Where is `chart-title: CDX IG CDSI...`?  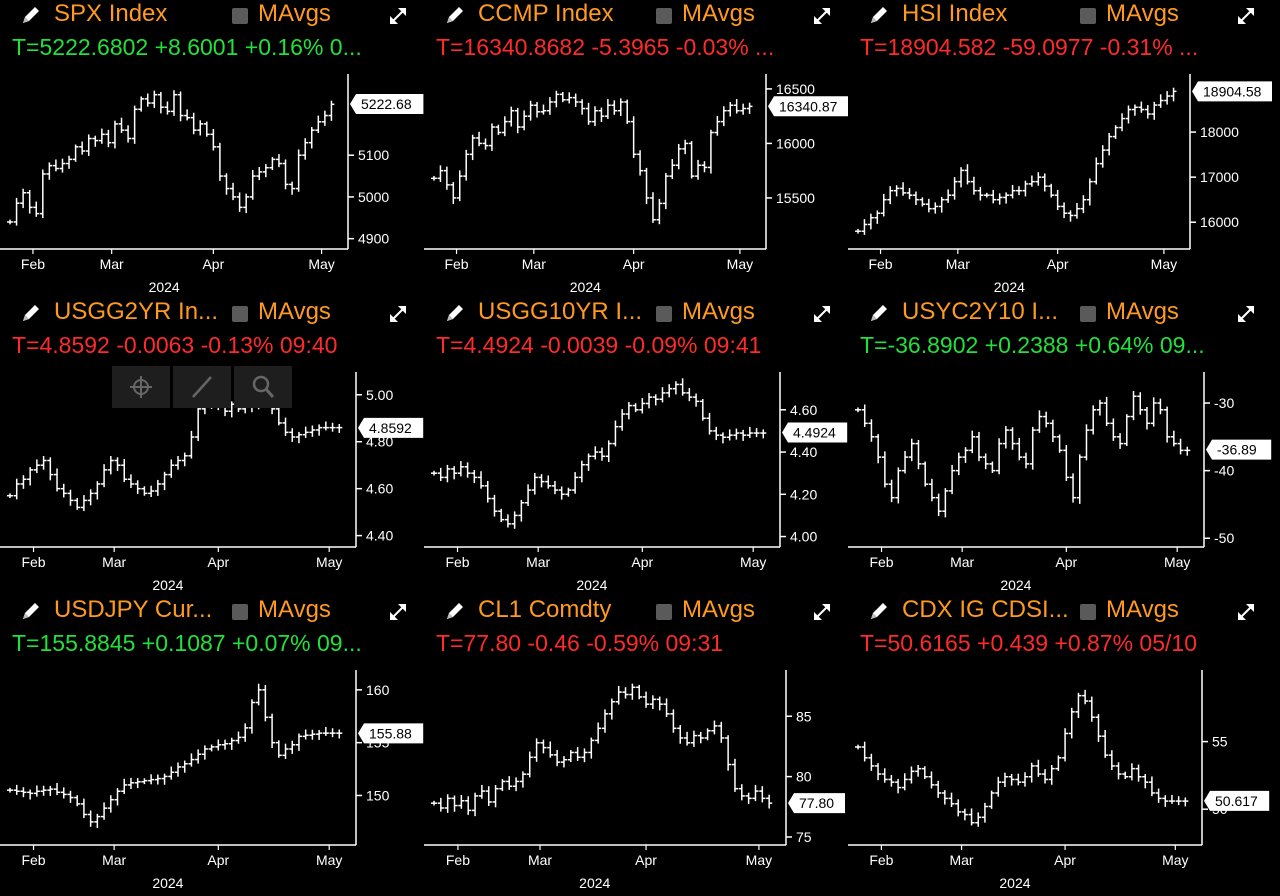
chart-title: CDX IG CDSI... is located at coordinates (985, 609).